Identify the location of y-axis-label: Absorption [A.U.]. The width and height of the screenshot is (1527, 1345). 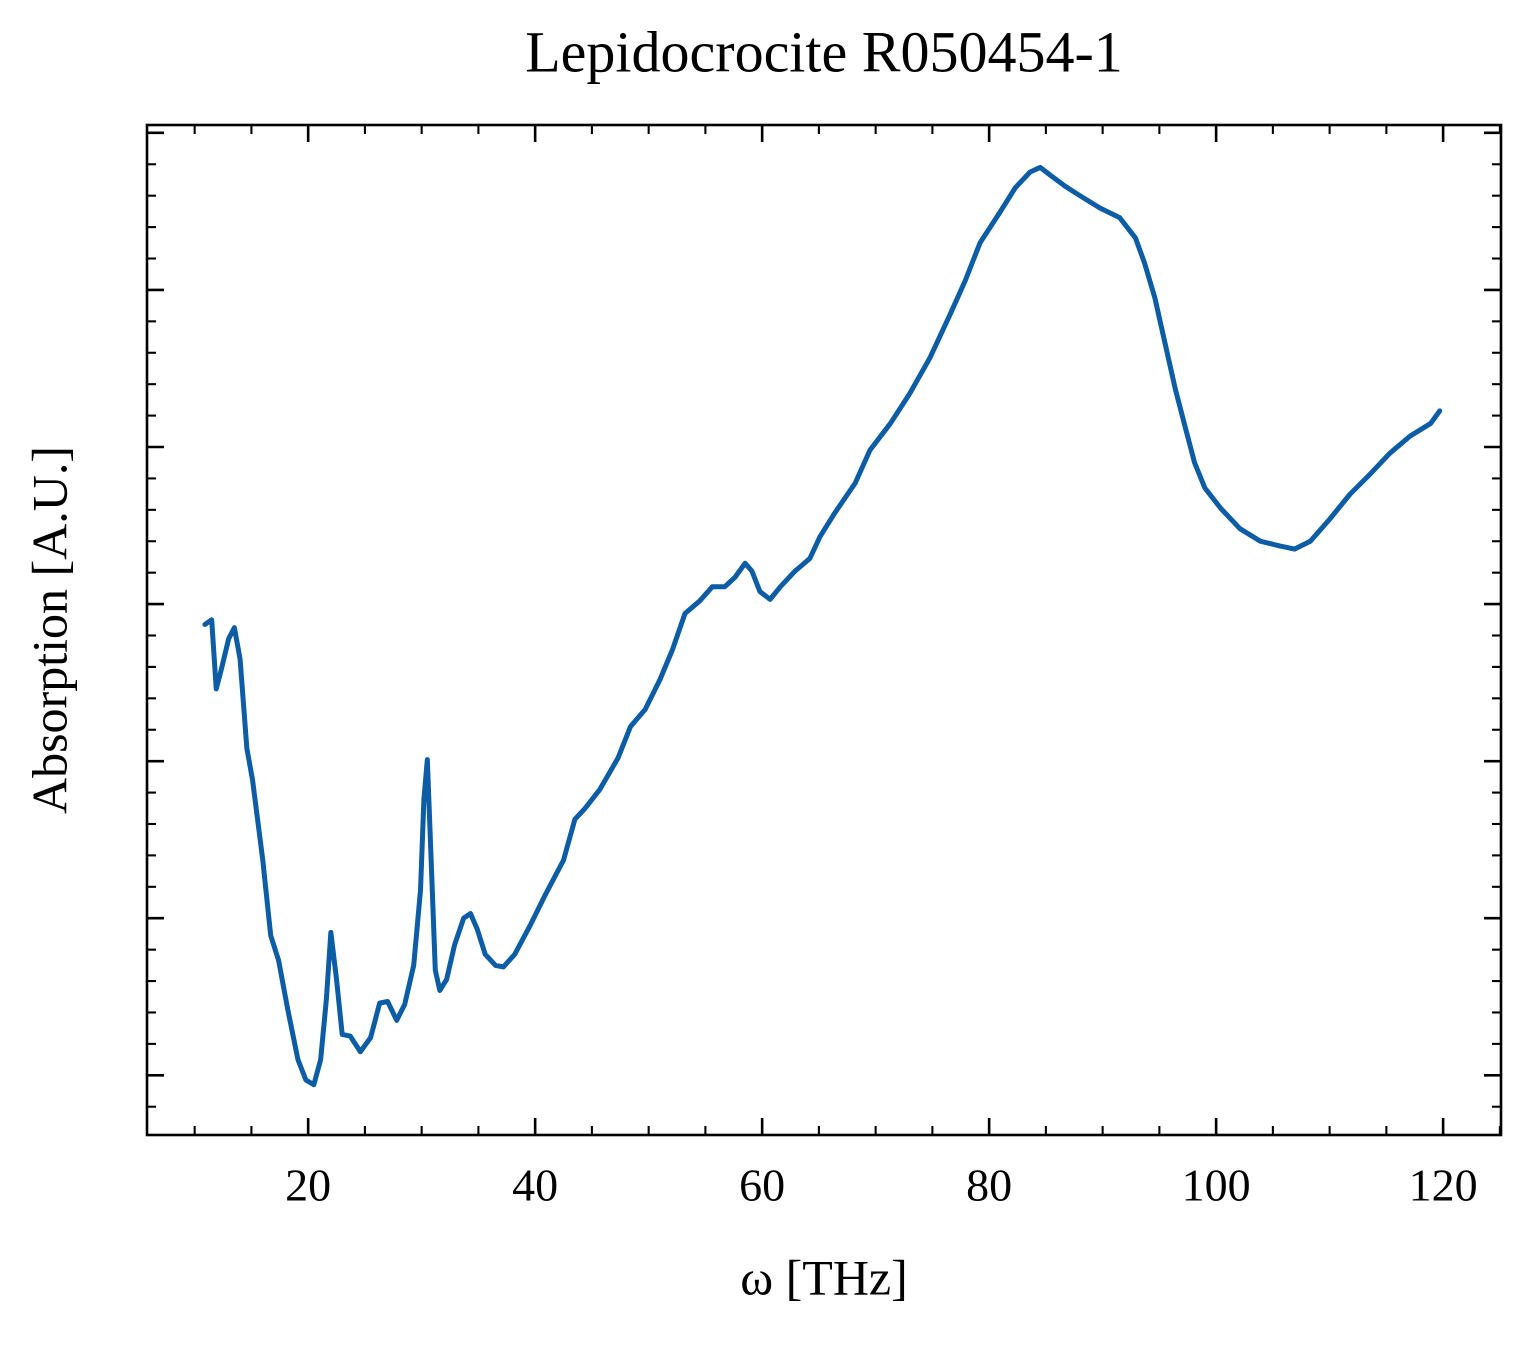
(49, 630).